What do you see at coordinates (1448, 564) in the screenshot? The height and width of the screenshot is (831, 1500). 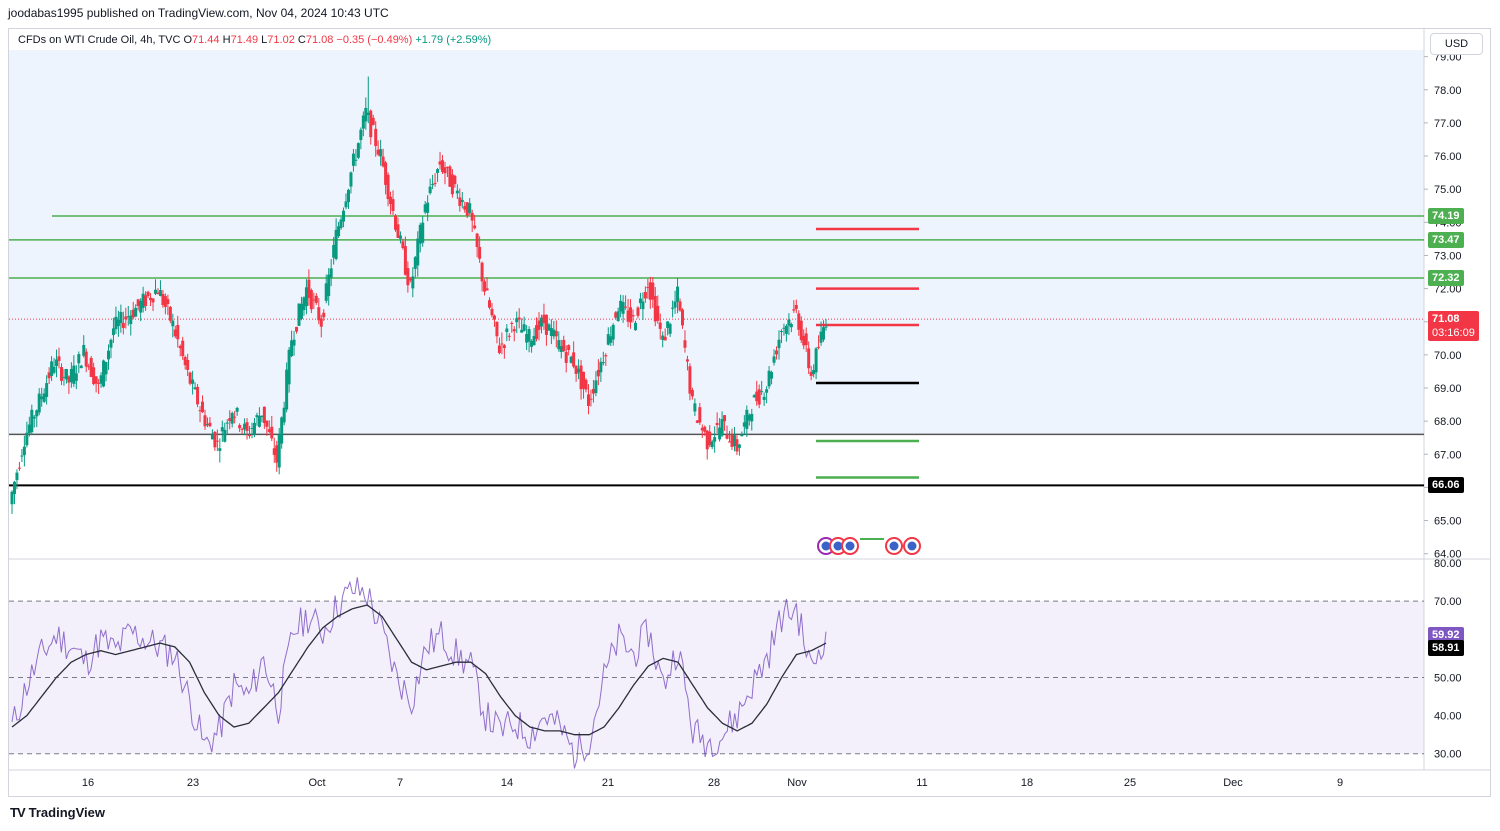 I see `rsi-tick-label: 80.00` at bounding box center [1448, 564].